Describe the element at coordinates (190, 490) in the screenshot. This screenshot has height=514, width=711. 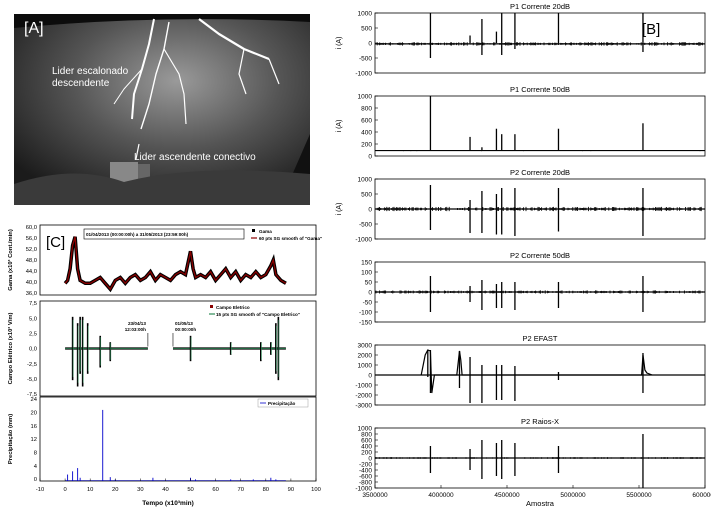
I see `x-tick-label: 50` at that location.